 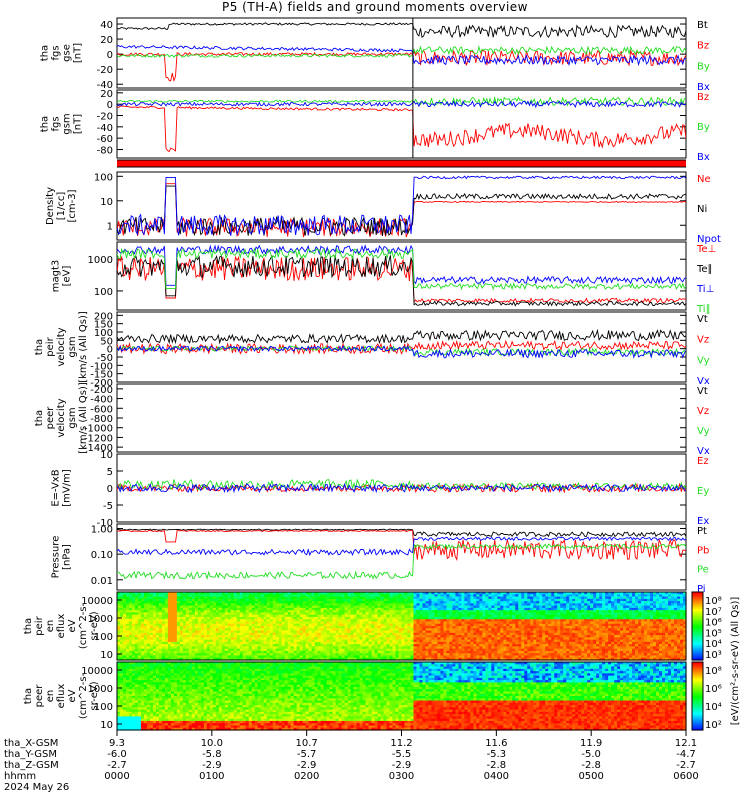 I want to click on legend-By: By, so click(x=703, y=66).